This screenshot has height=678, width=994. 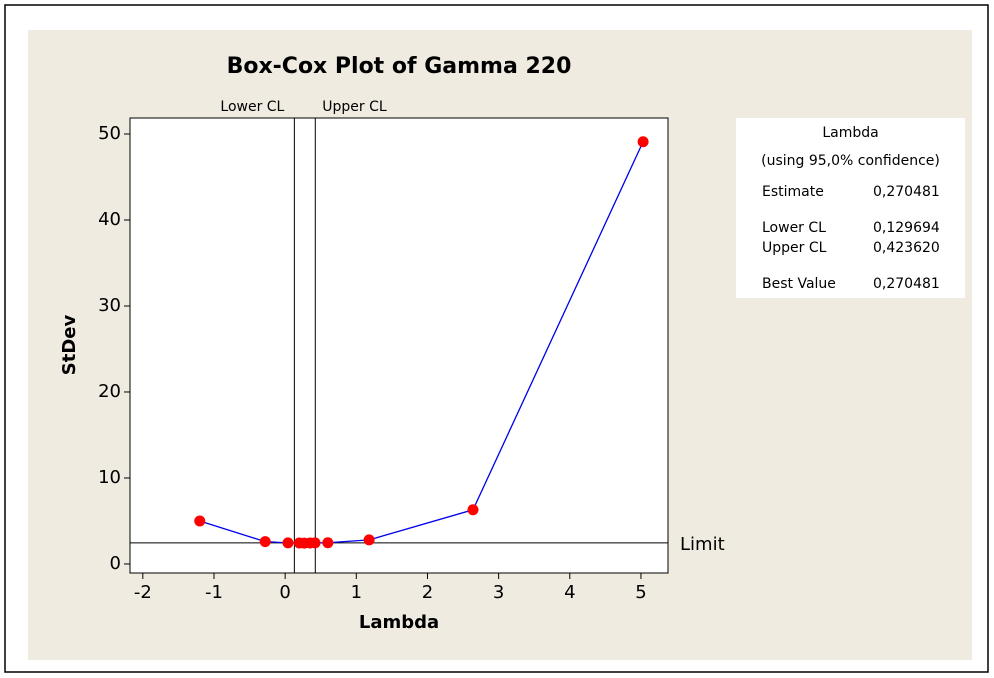 What do you see at coordinates (109, 391) in the screenshot?
I see `y-tick-label: 20` at bounding box center [109, 391].